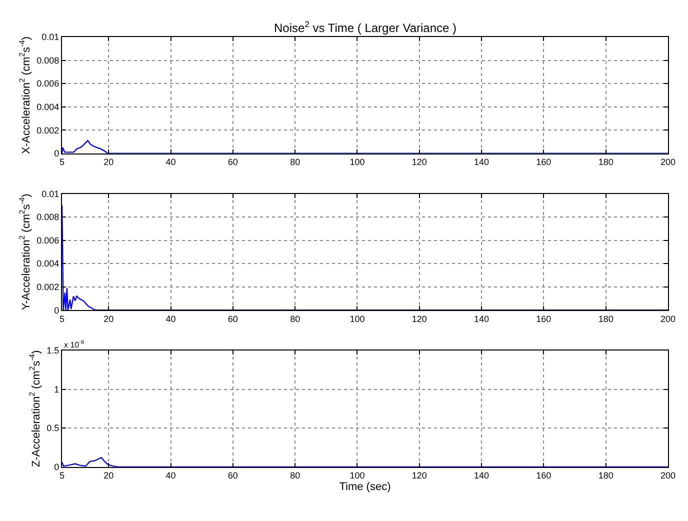 The image size is (688, 521). What do you see at coordinates (365, 486) in the screenshot?
I see `x-axis-title: Time (sec)` at bounding box center [365, 486].